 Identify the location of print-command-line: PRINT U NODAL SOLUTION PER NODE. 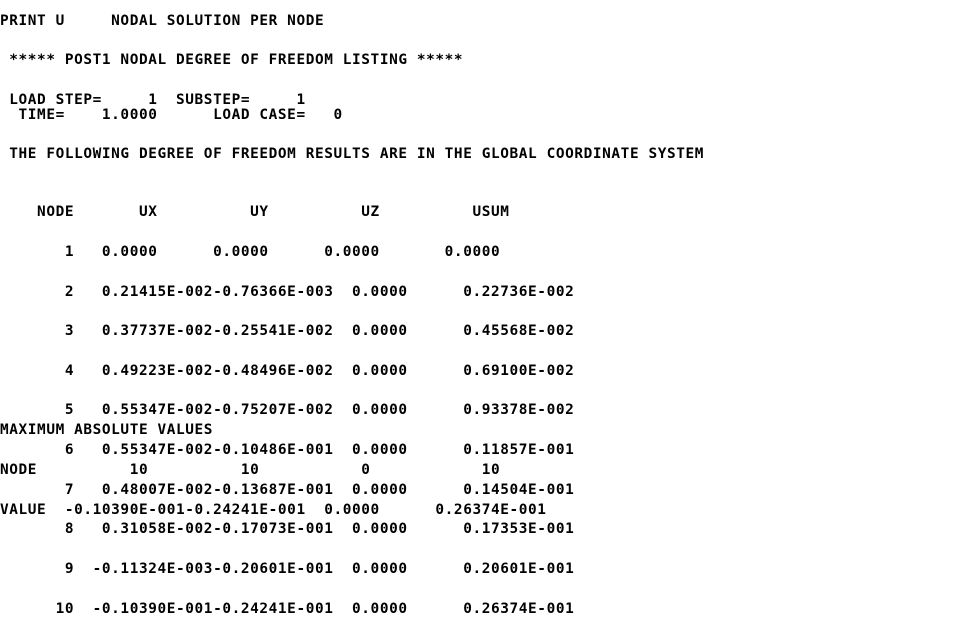
(162, 21).